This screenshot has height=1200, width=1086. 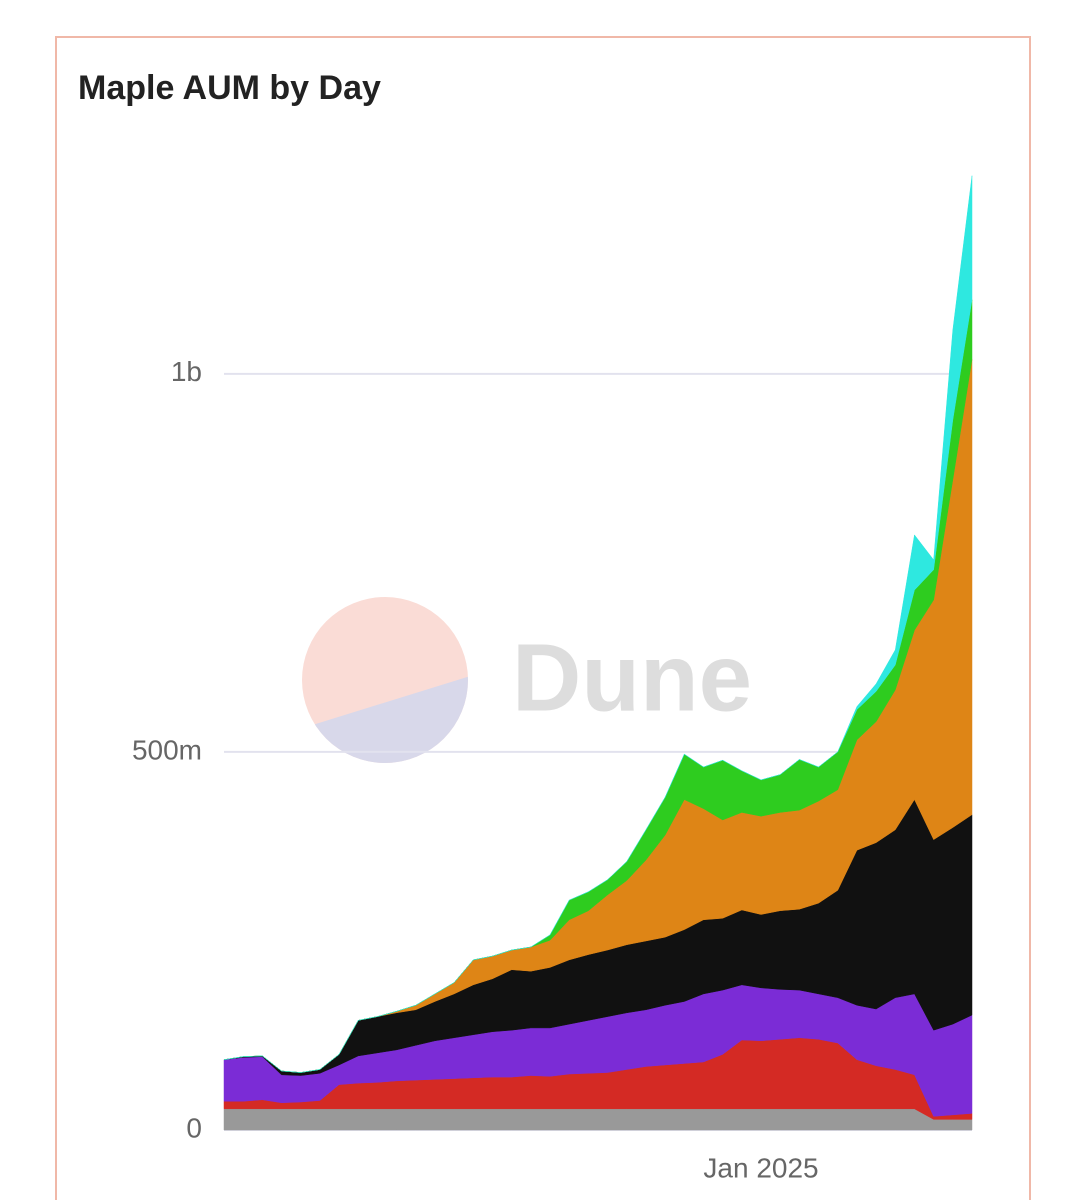 I want to click on y-tick-label: 0, so click(x=194, y=1127).